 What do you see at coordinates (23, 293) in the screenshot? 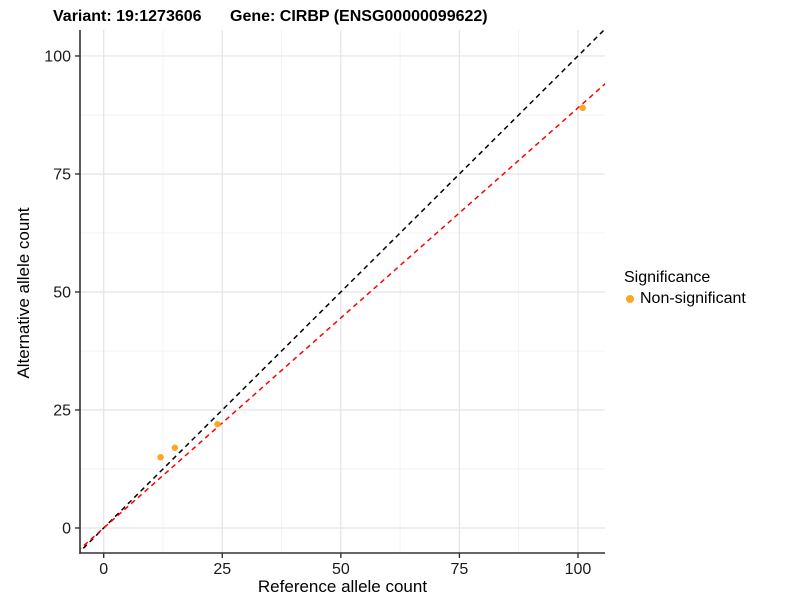
I see `y-axis-title: Alternative allele count` at bounding box center [23, 293].